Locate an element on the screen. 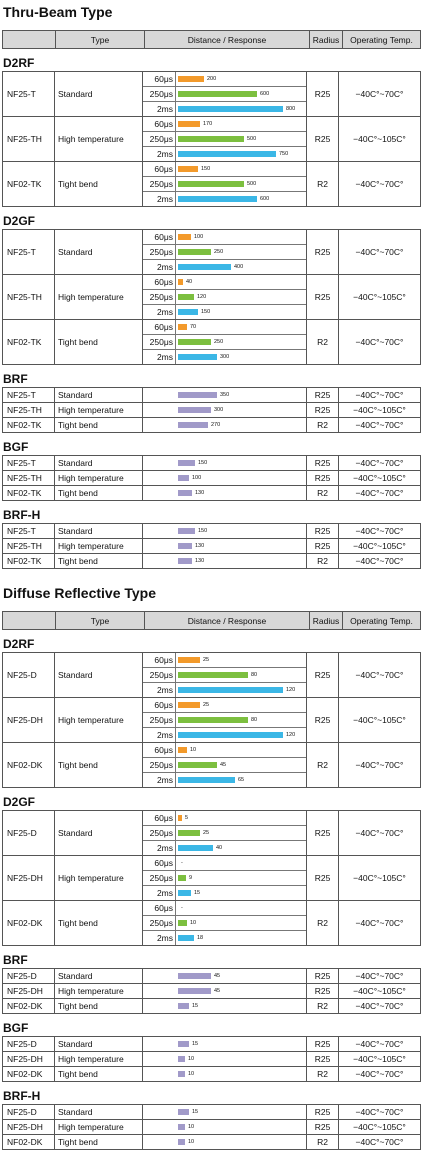  distance-value: 170 is located at coordinates (208, 124).